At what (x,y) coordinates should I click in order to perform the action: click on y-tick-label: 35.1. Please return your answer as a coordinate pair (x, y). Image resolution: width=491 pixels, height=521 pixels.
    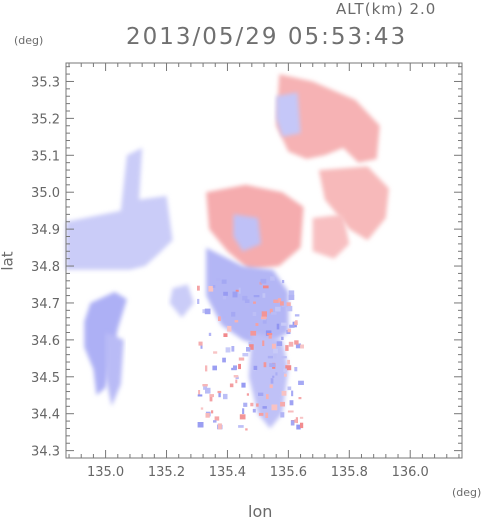
    Looking at the image, I should click on (45, 156).